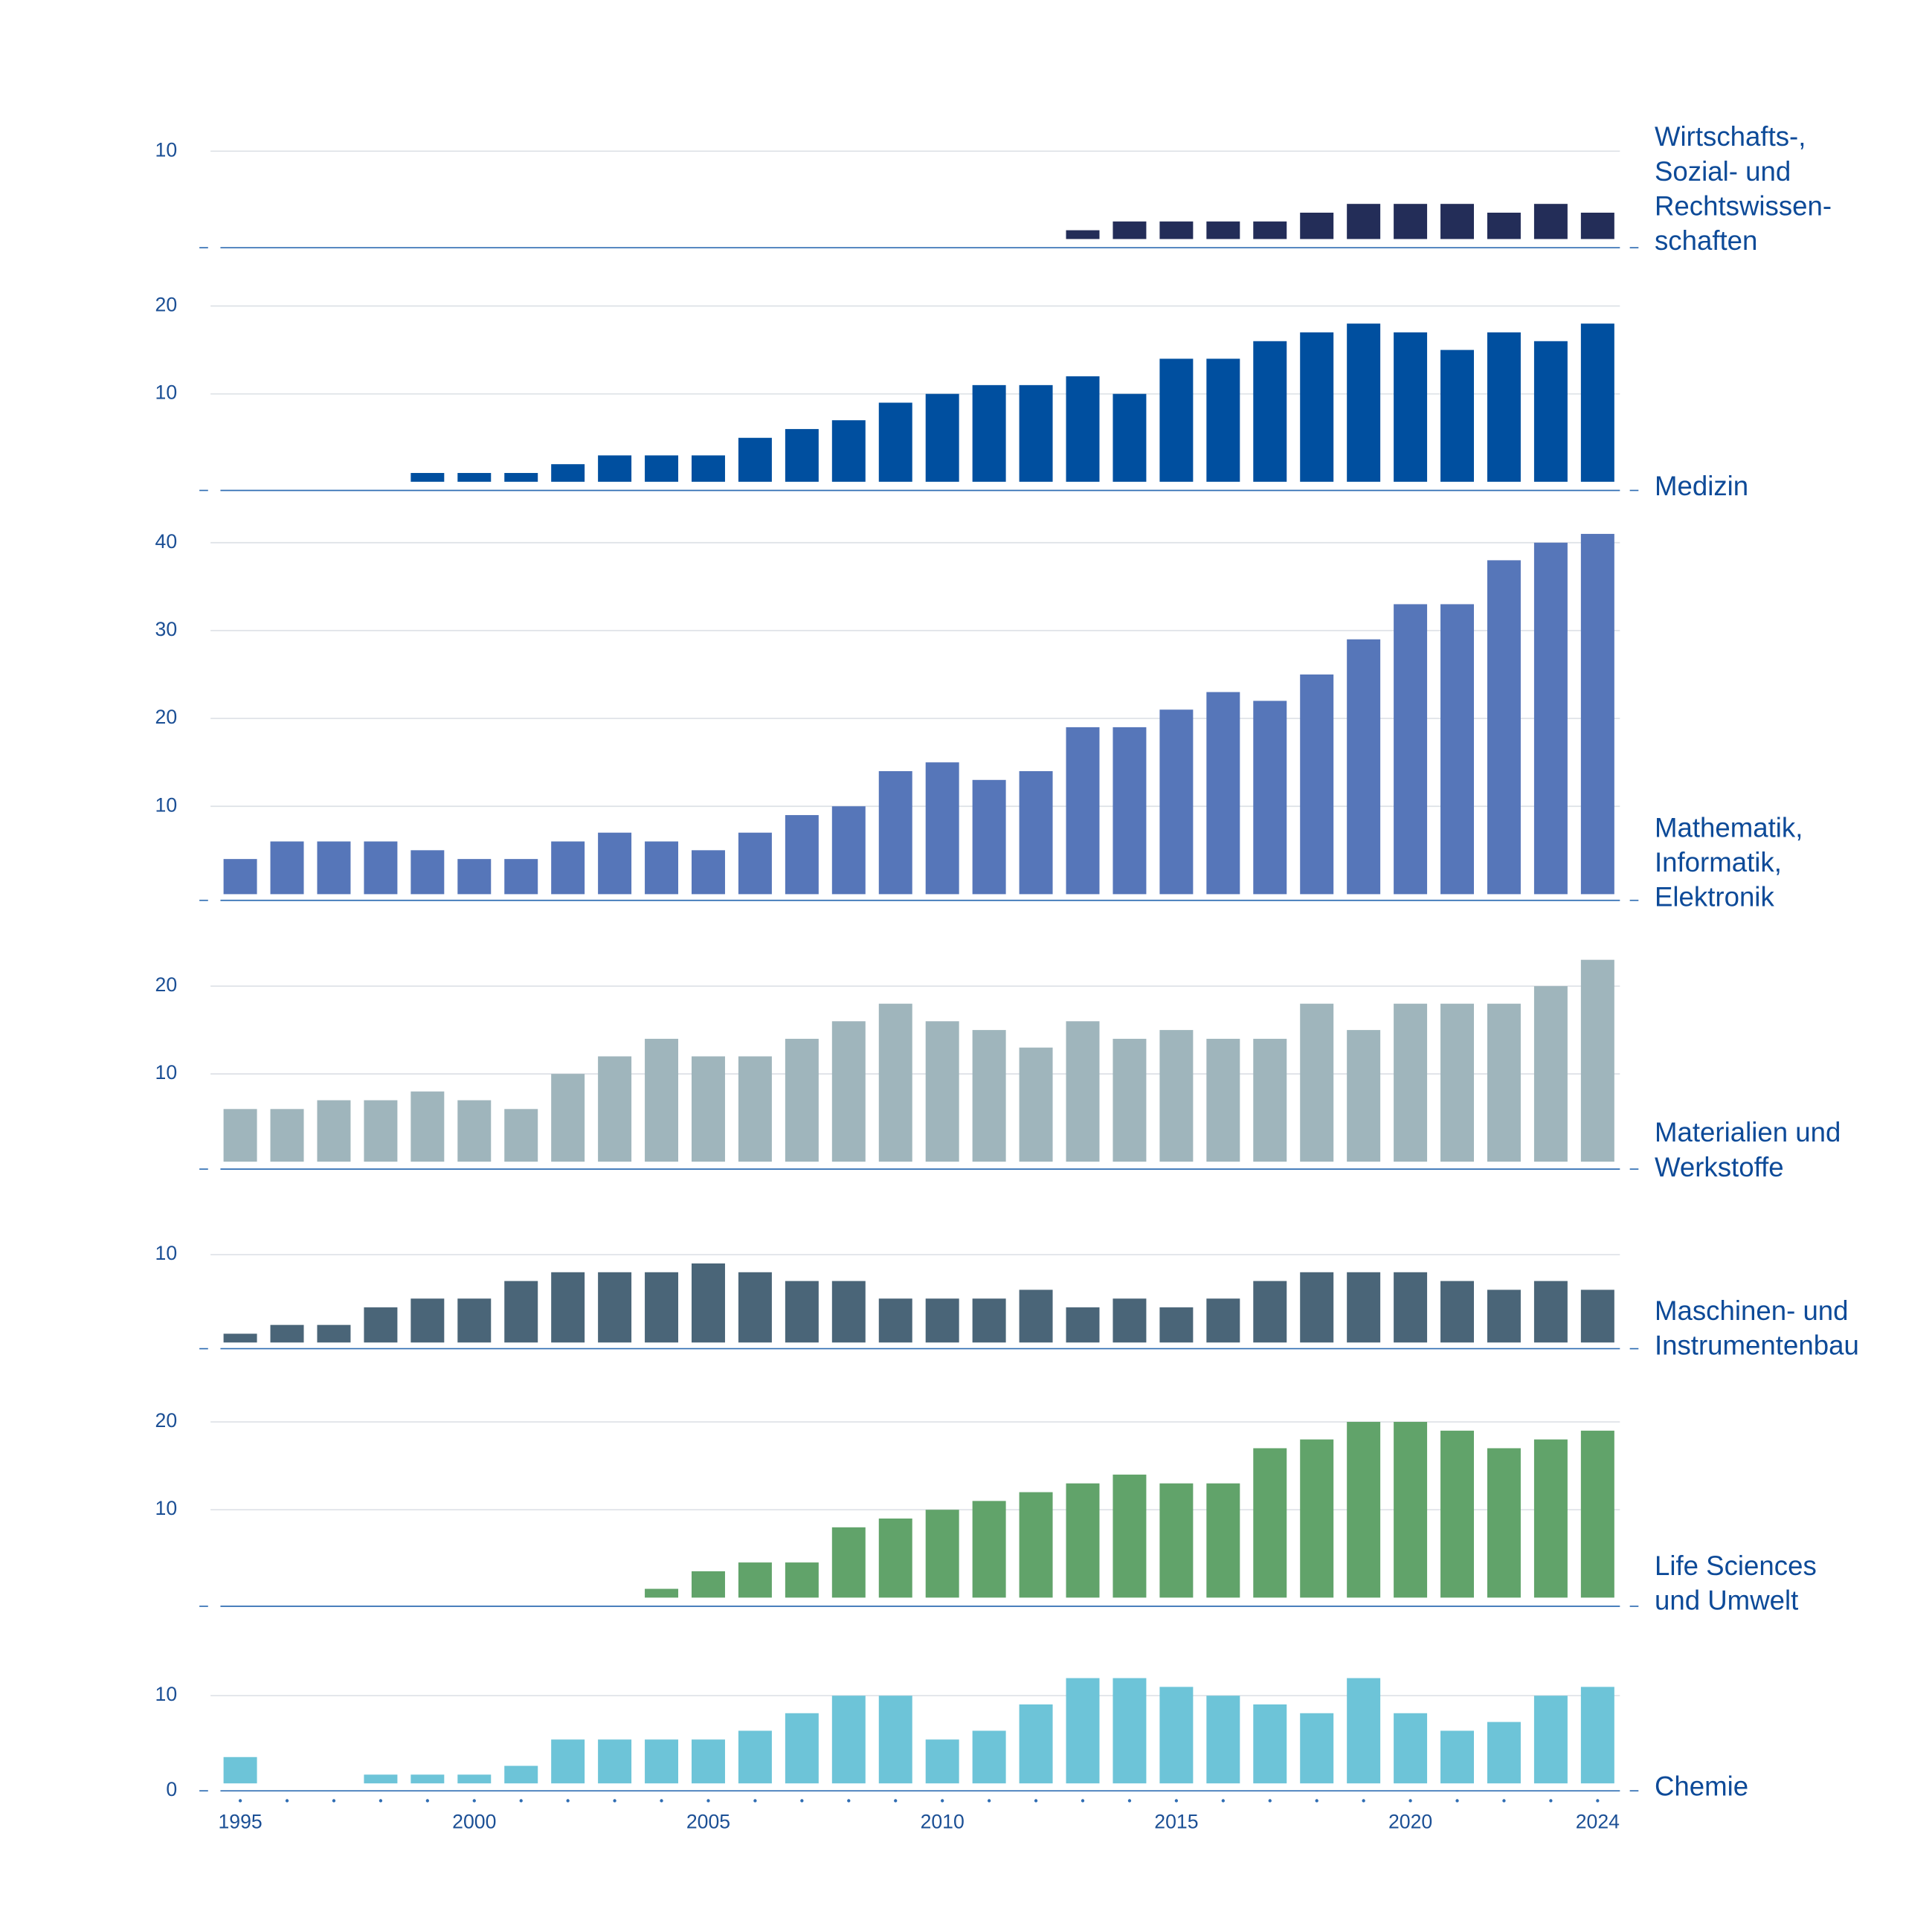 This screenshot has width=1932, height=1932. I want to click on panel-title: Life Sciences, so click(1736, 1566).